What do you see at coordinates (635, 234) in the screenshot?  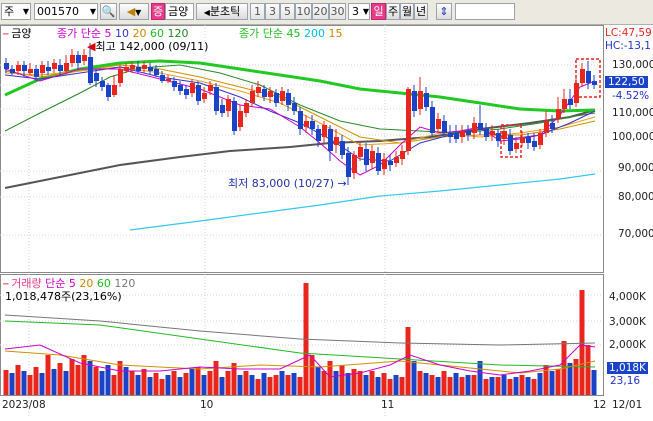 I see `price-tick-70000: 70,000` at bounding box center [635, 234].